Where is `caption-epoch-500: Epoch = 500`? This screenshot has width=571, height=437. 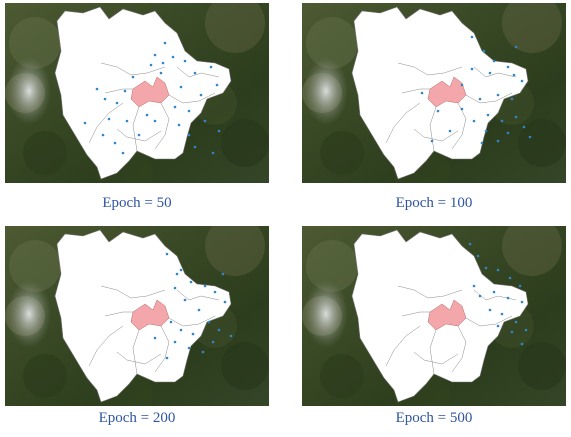
caption-epoch-500: Epoch = 500 is located at coordinates (434, 418).